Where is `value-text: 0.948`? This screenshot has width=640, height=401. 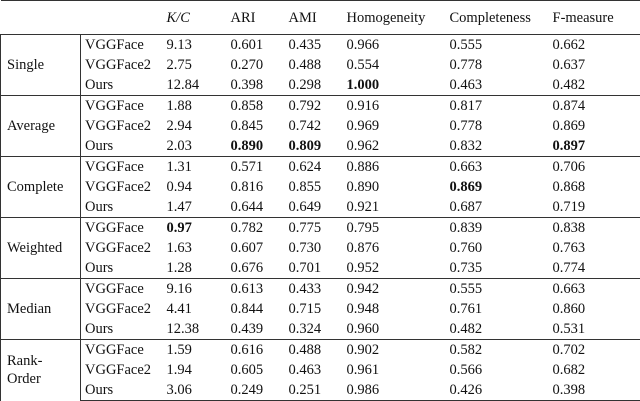 value-text: 0.948 is located at coordinates (363, 309).